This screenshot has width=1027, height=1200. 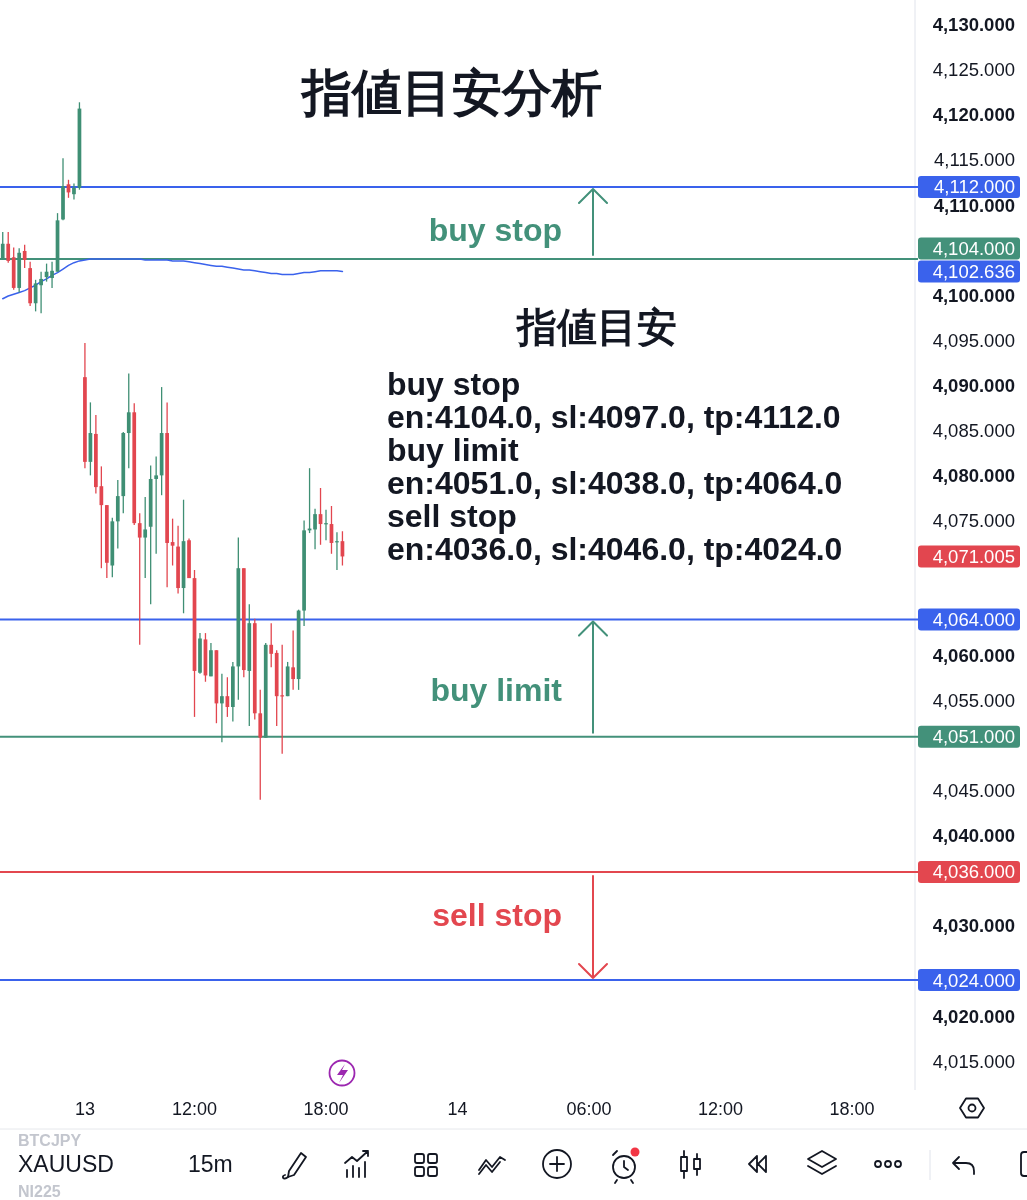 I want to click on y-tick-label: 4,085.000, so click(x=973, y=430).